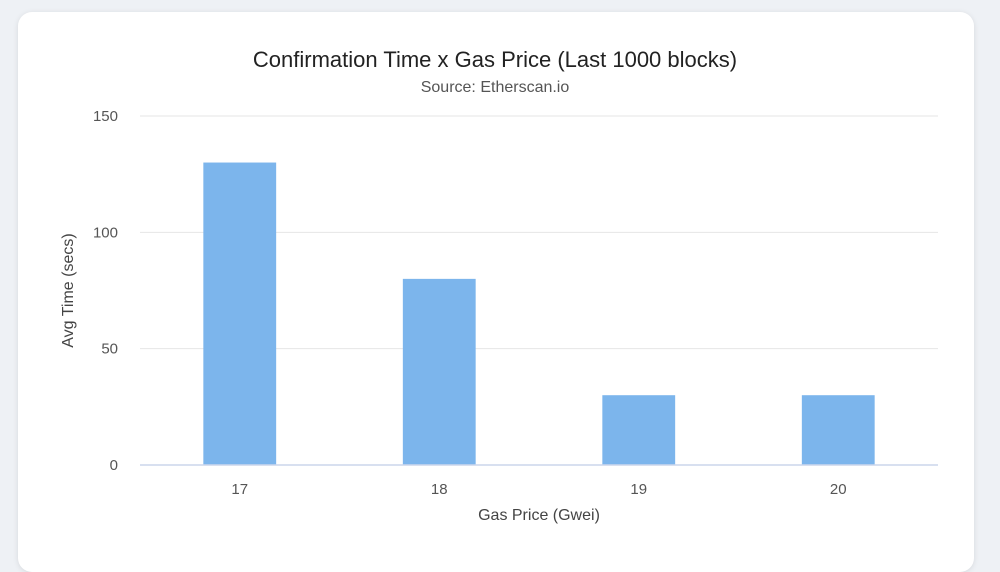 The width and height of the screenshot is (1000, 572). Describe the element at coordinates (109, 349) in the screenshot. I see `y-tick-label: 50` at that location.